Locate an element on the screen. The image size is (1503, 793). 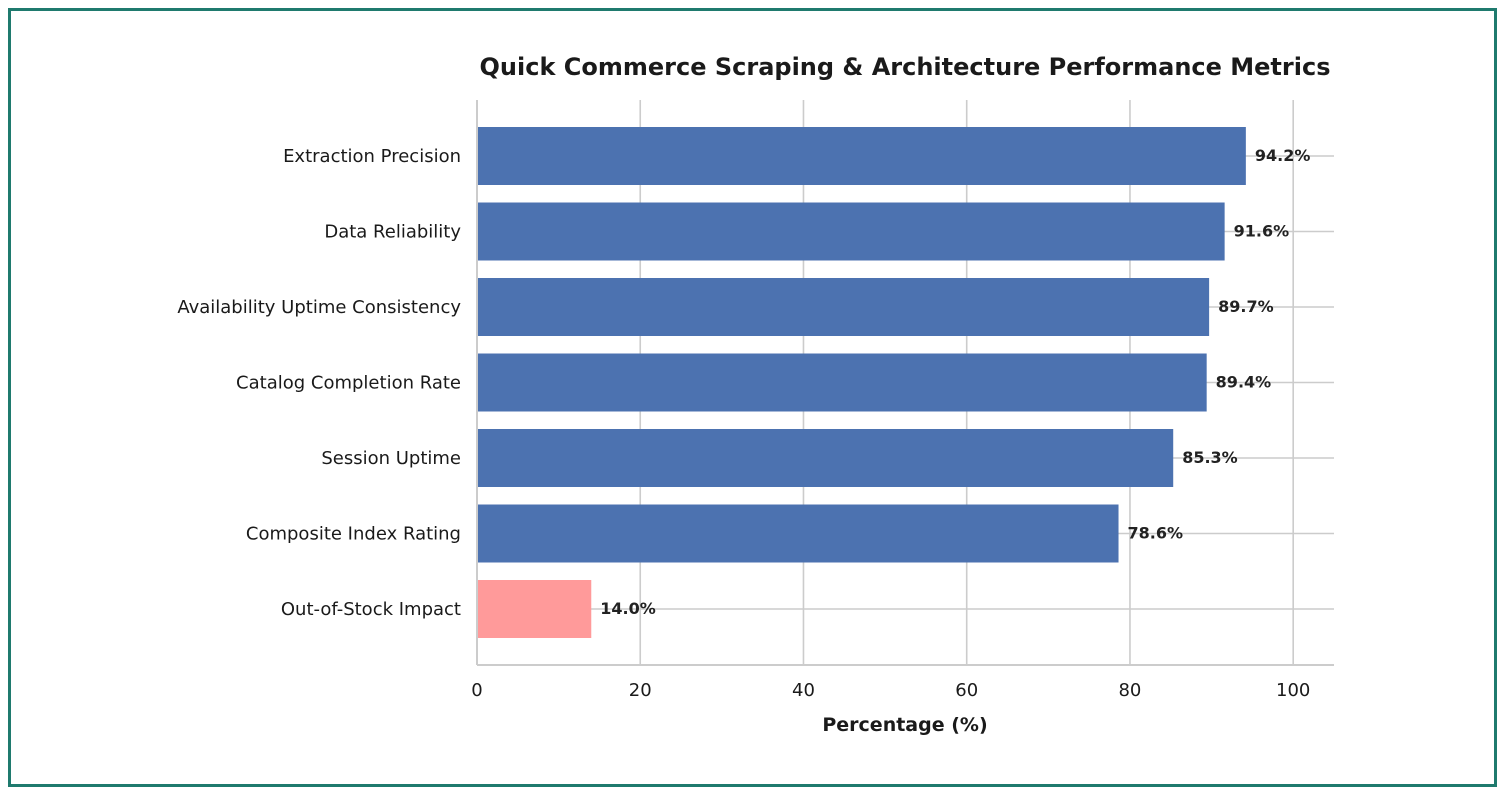
bar-composite-index-rating is located at coordinates (798, 533).